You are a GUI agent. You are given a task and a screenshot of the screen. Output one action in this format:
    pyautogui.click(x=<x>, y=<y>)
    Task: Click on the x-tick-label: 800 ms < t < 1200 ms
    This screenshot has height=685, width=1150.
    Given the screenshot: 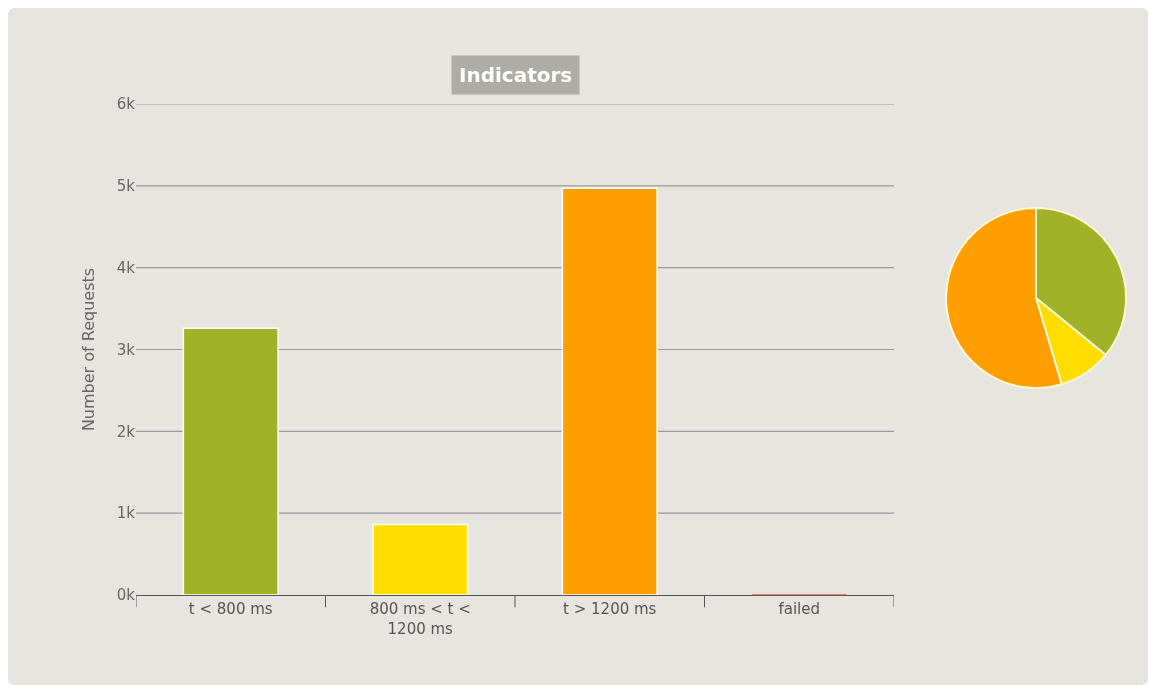 What is the action you would take?
    pyautogui.click(x=420, y=619)
    